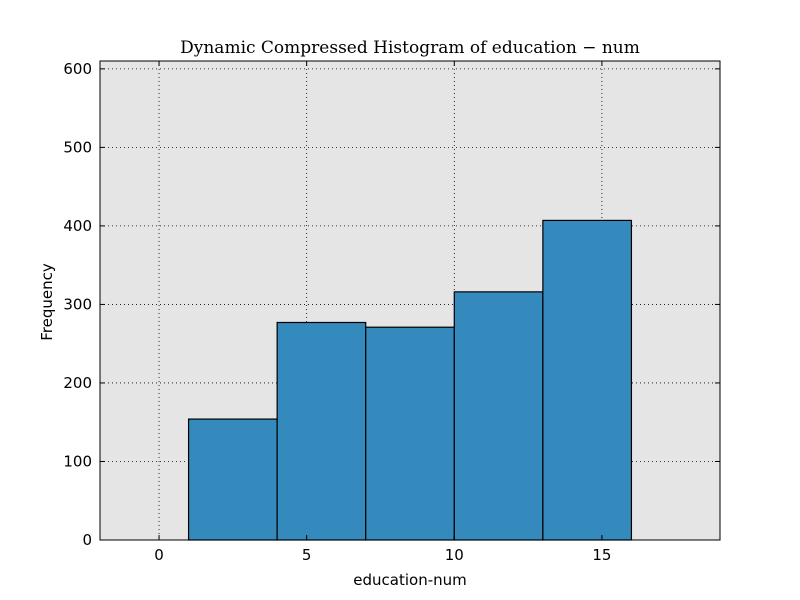 The image size is (800, 600). What do you see at coordinates (87, 540) in the screenshot?
I see `y-tick-label: 0` at bounding box center [87, 540].